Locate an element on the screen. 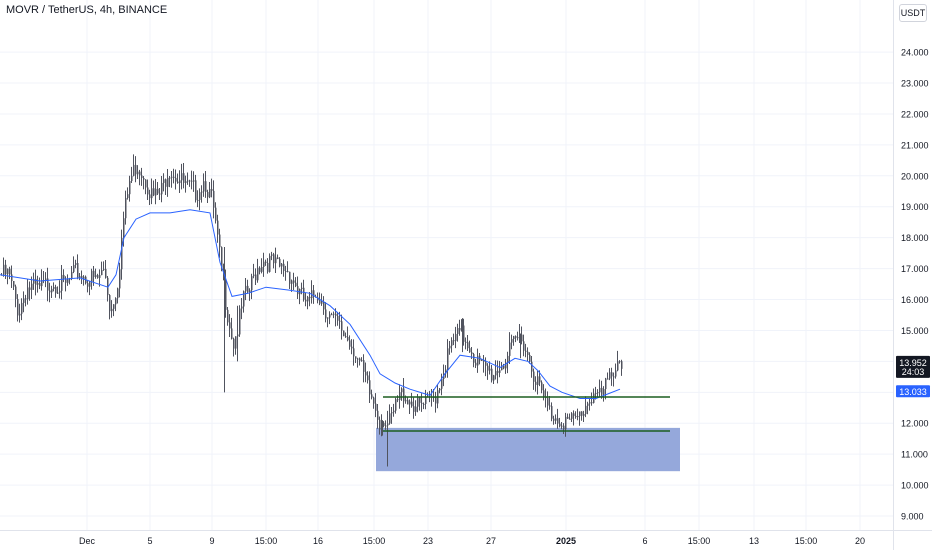 The height and width of the screenshot is (555, 932). y-tick-label: 17.000 is located at coordinates (915, 269).